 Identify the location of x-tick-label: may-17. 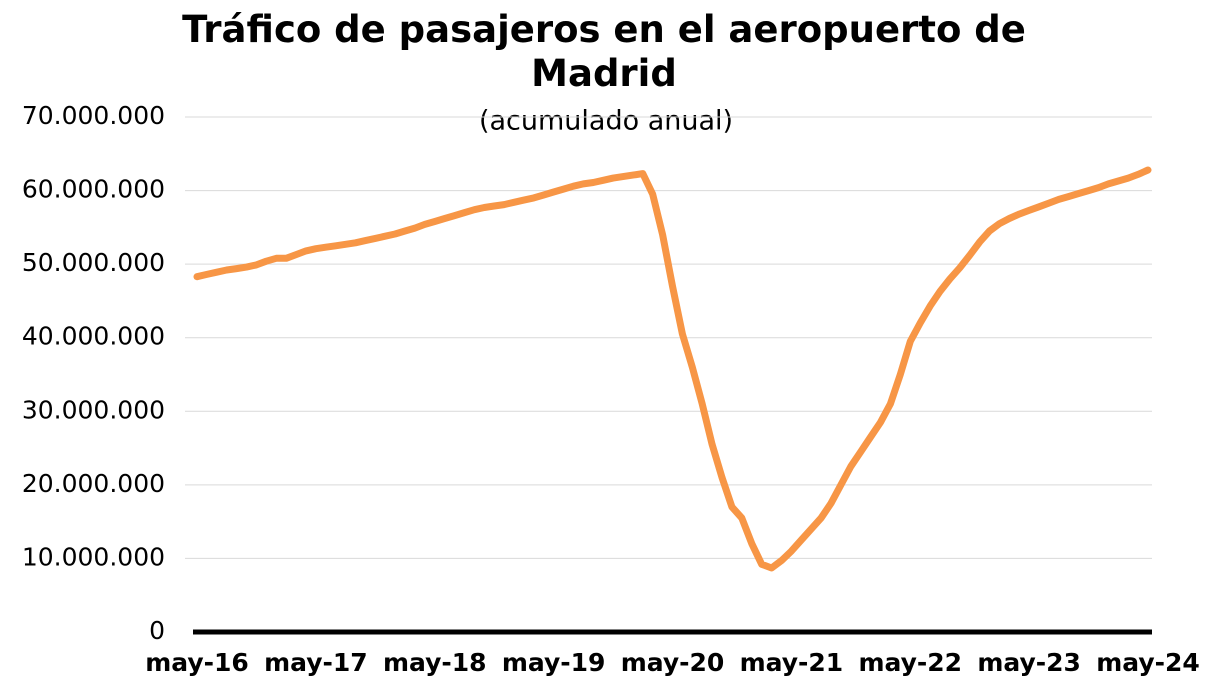
(316, 662).